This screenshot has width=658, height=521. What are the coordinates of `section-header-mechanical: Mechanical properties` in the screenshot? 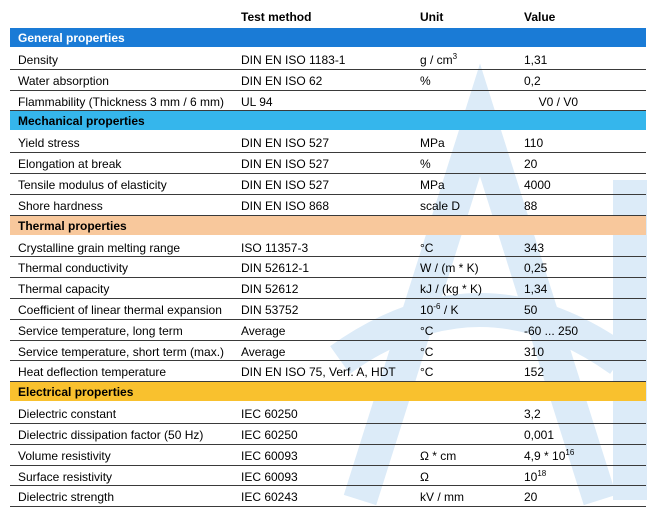 It's located at (328, 121).